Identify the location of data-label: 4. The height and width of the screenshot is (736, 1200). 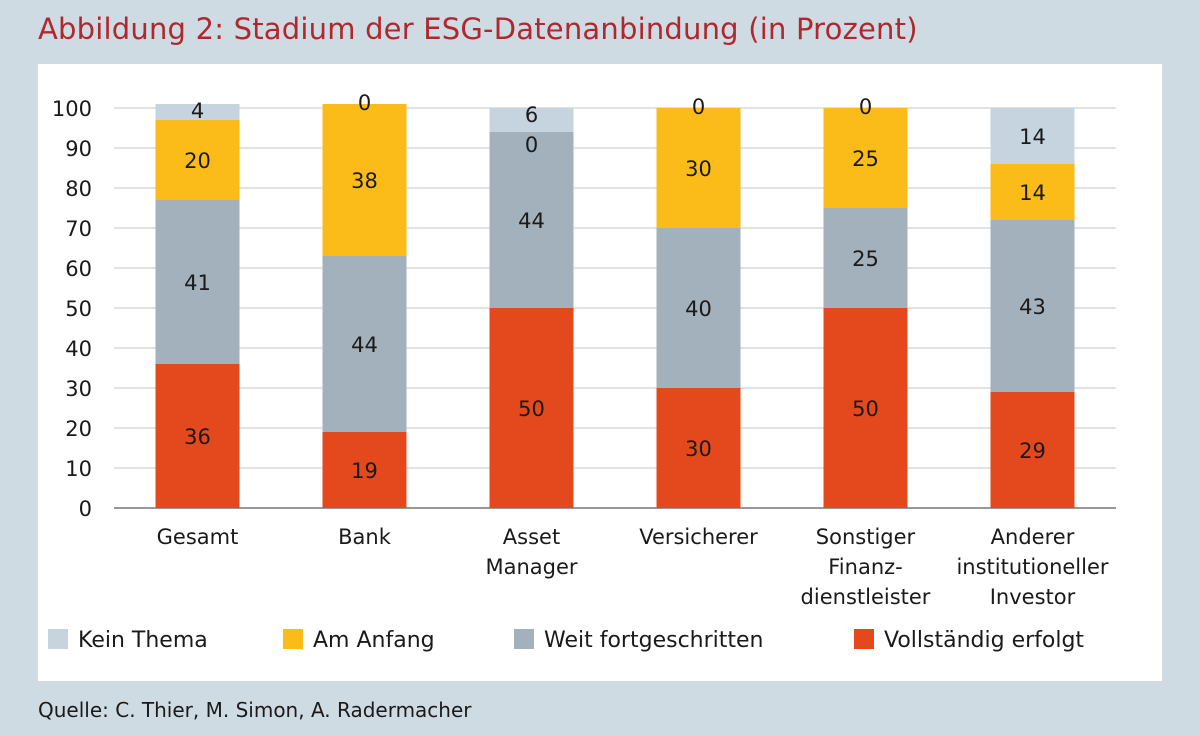
(197, 111).